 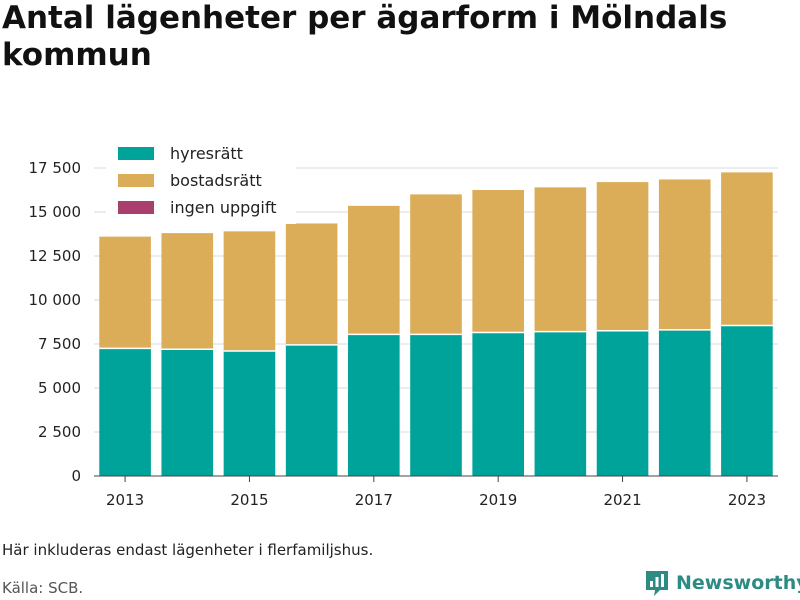 I want to click on y-tick-label: 2 500, so click(x=59, y=432).